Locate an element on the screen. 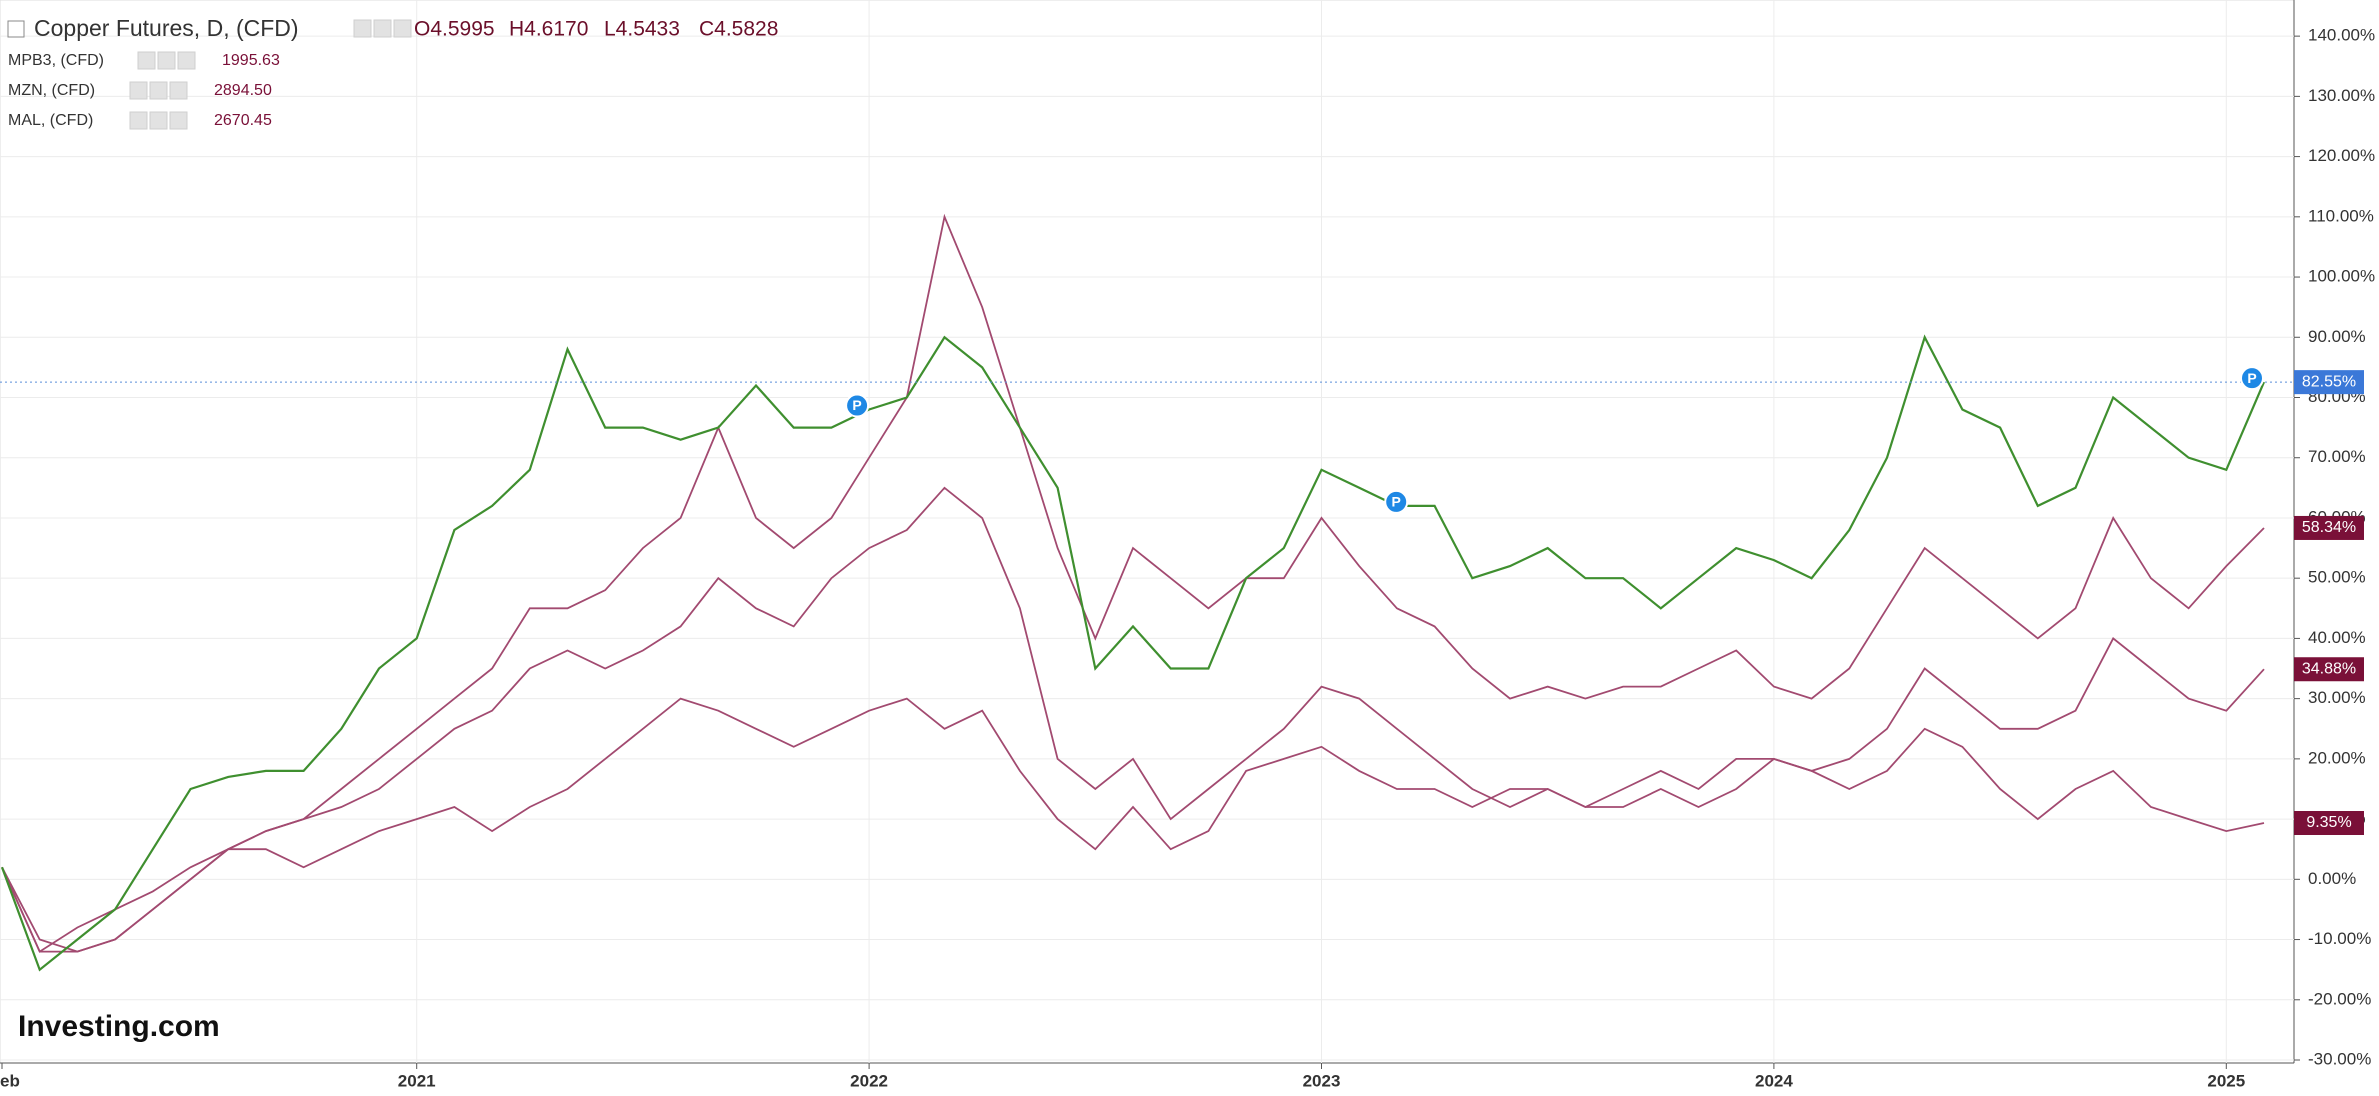 The width and height of the screenshot is (2379, 1096). legend-name: MAL, (CFD) is located at coordinates (50, 120).